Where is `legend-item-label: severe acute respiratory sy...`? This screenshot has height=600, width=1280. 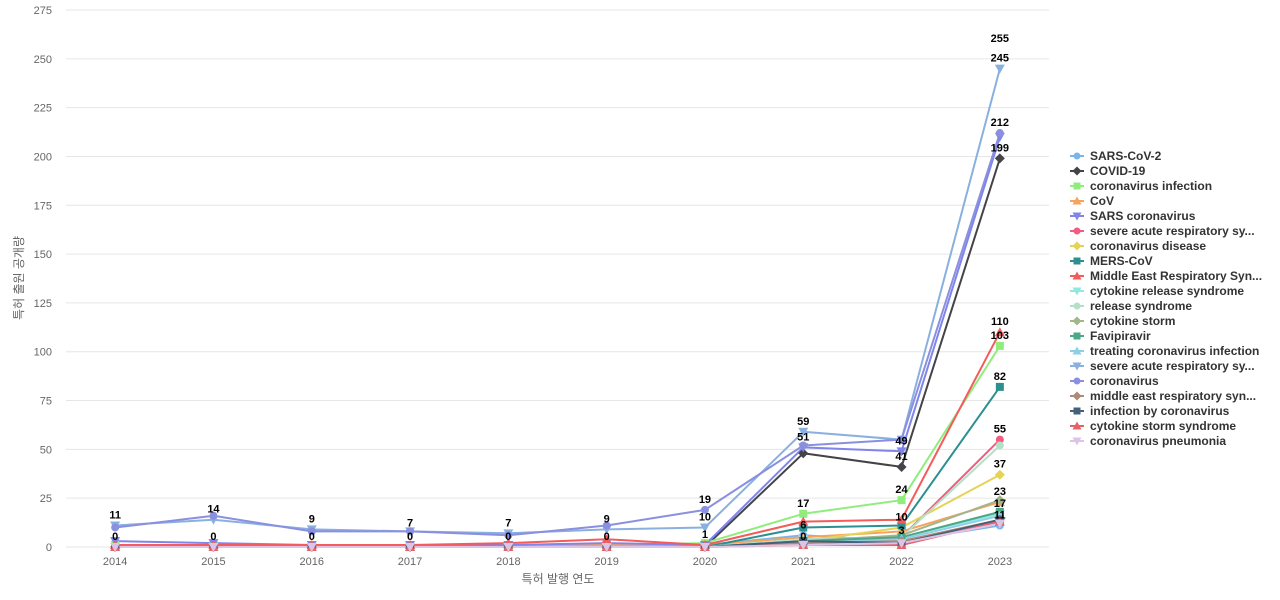 legend-item-label: severe acute respiratory sy... is located at coordinates (1172, 231).